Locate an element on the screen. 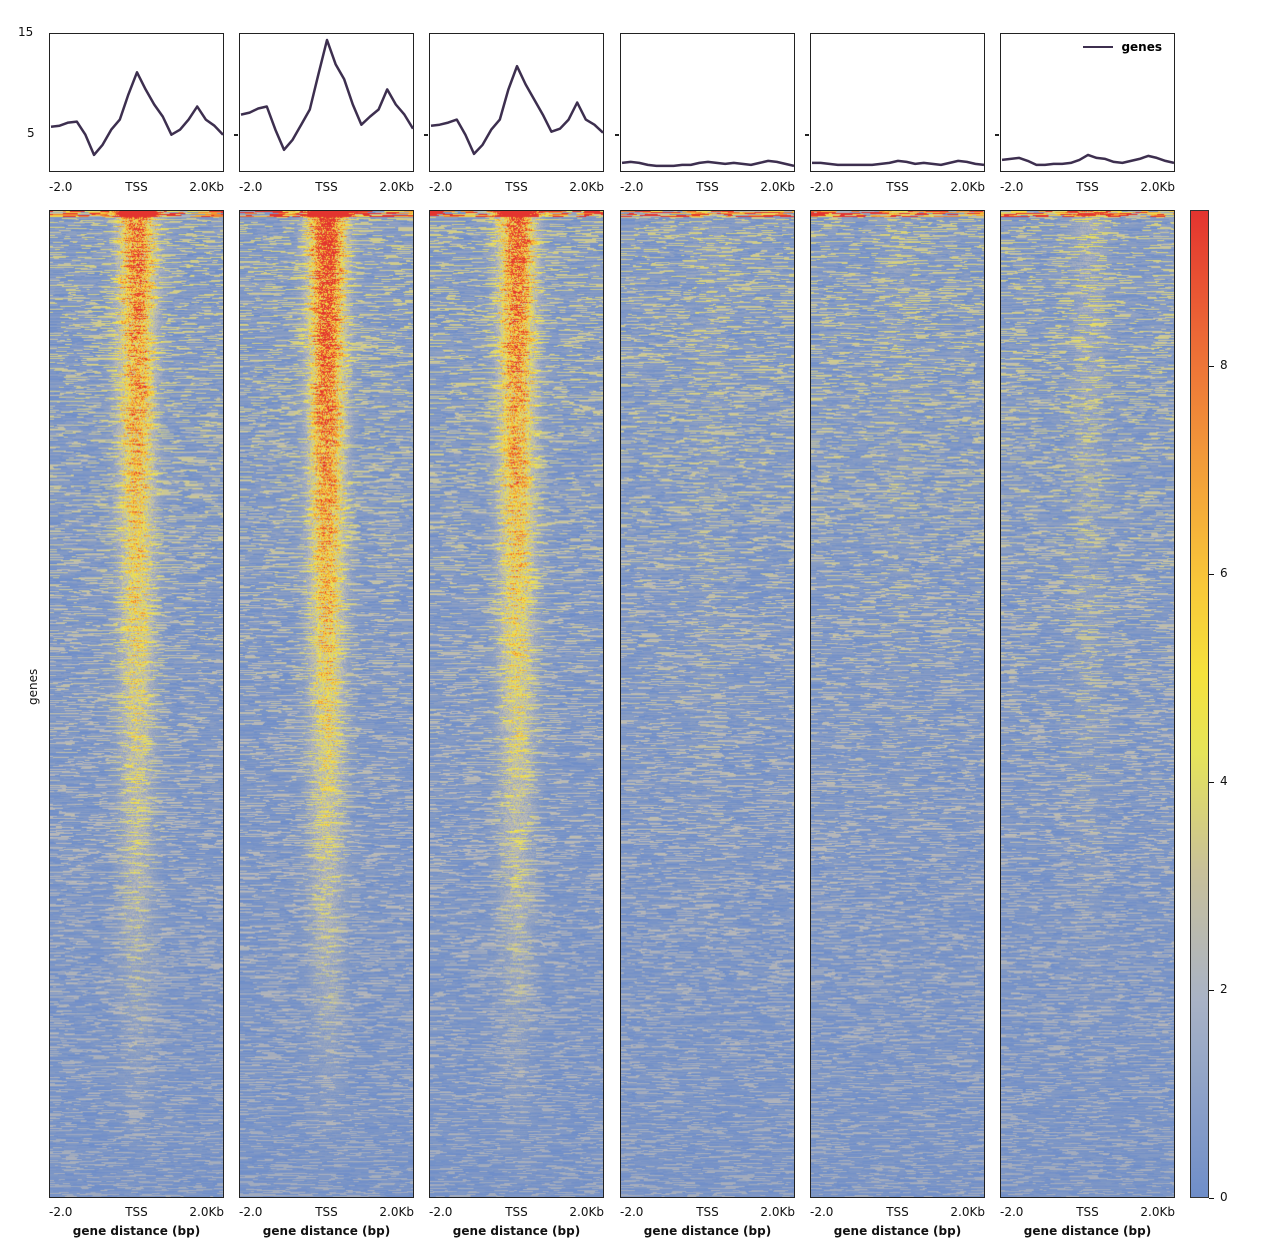 The width and height of the screenshot is (1269, 1251). heatmap-ylabel: genes is located at coordinates (33, 686).